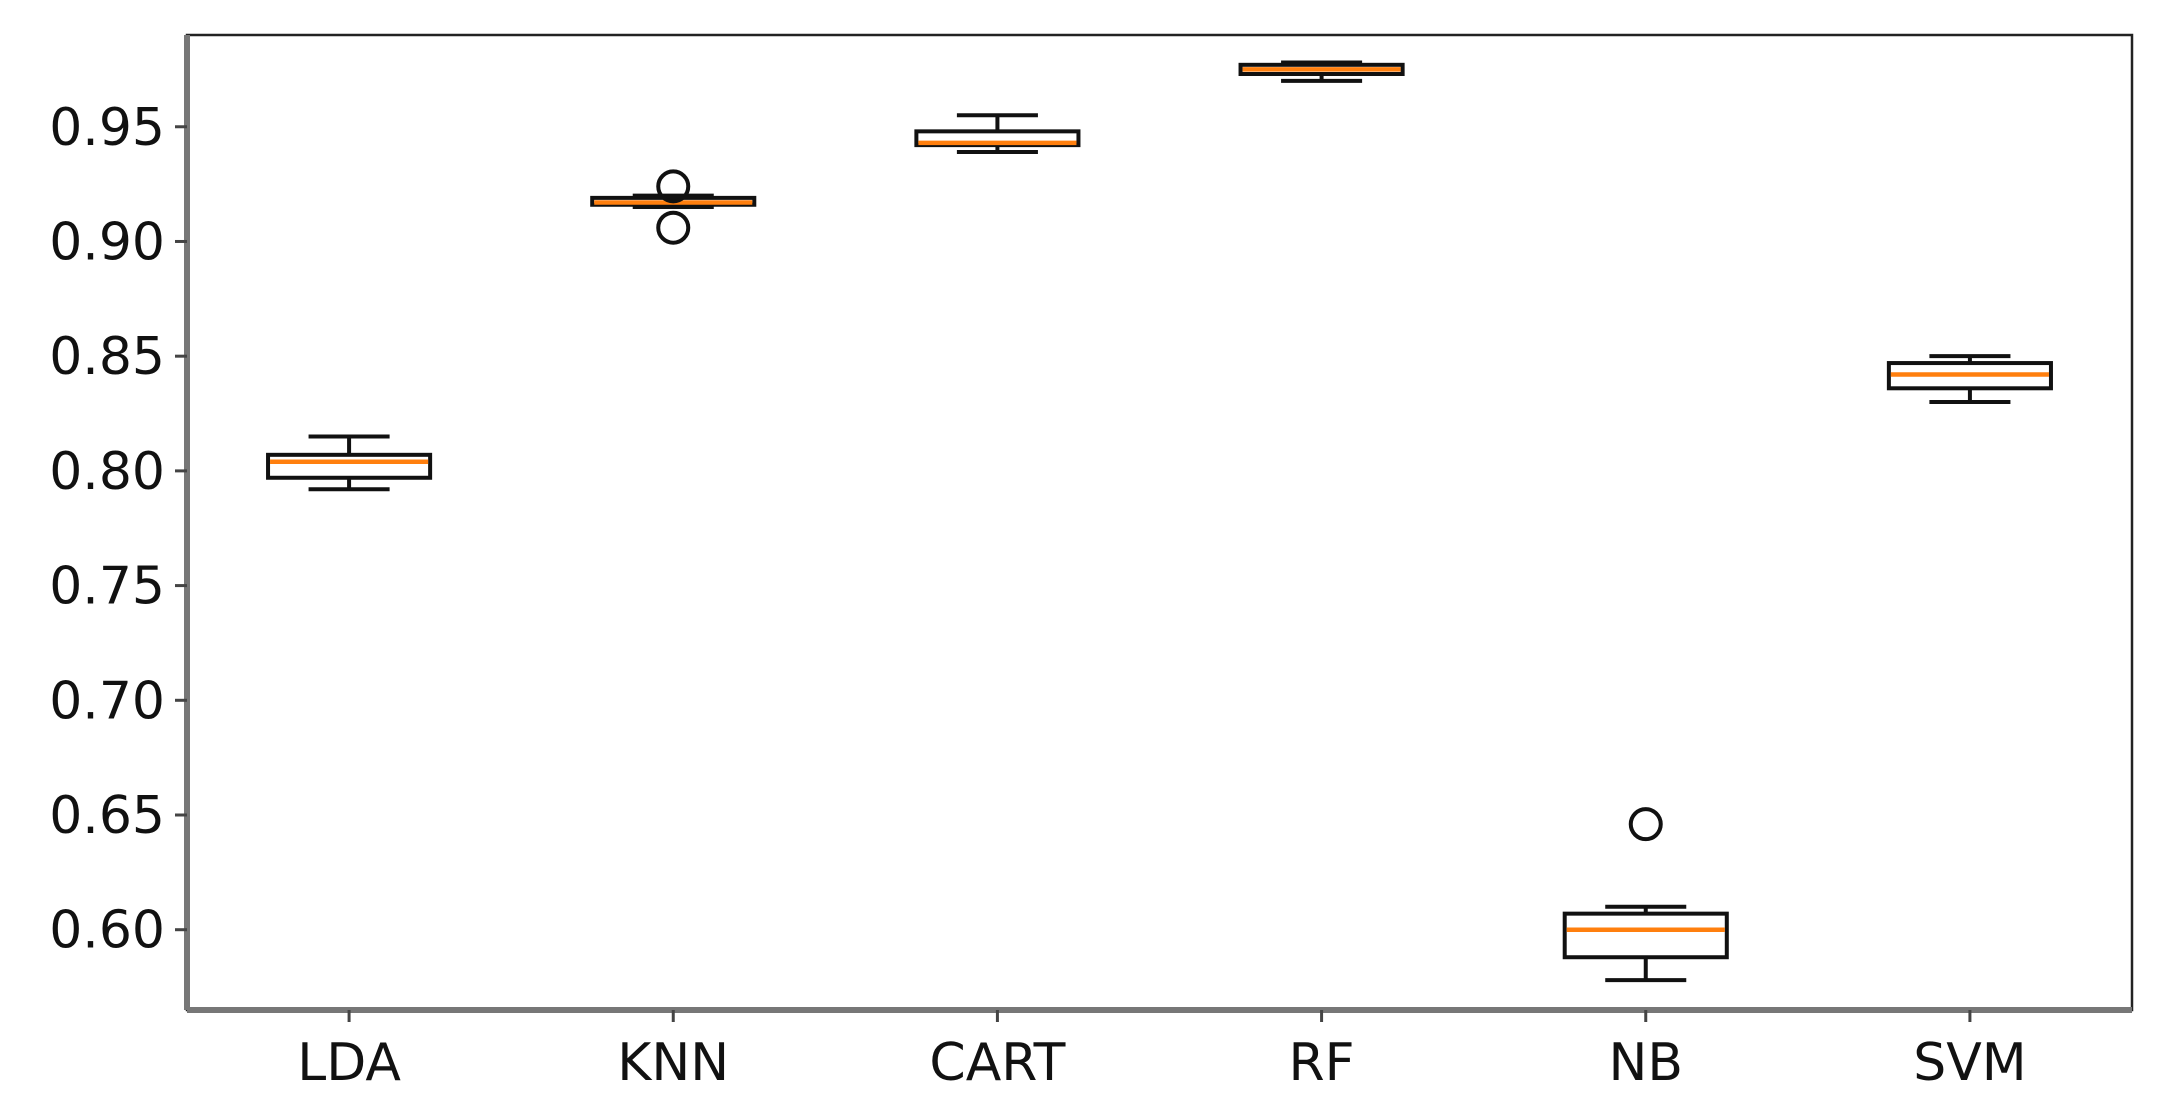 Image resolution: width=2169 pixels, height=1097 pixels. Describe the element at coordinates (107, 816) in the screenshot. I see `y-tick-label: 0.65` at that location.